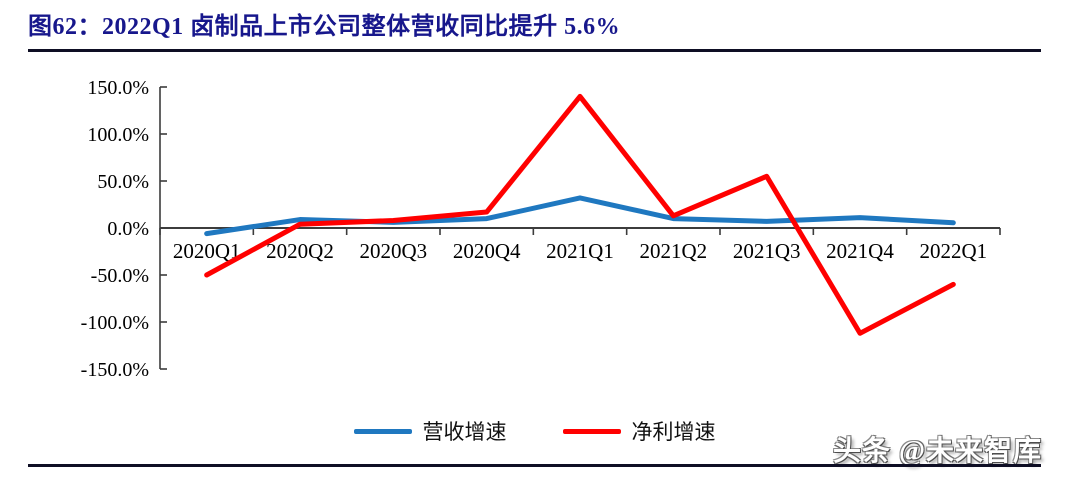  I want to click on x-tick-label: 2020Q2, so click(300, 251).